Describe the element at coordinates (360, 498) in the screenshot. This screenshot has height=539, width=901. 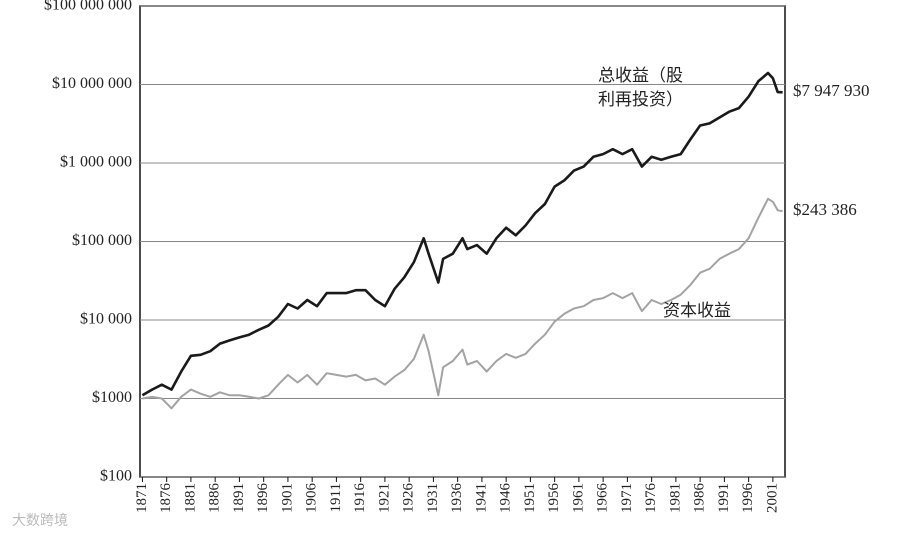
I see `x-tick-label: 1916` at that location.